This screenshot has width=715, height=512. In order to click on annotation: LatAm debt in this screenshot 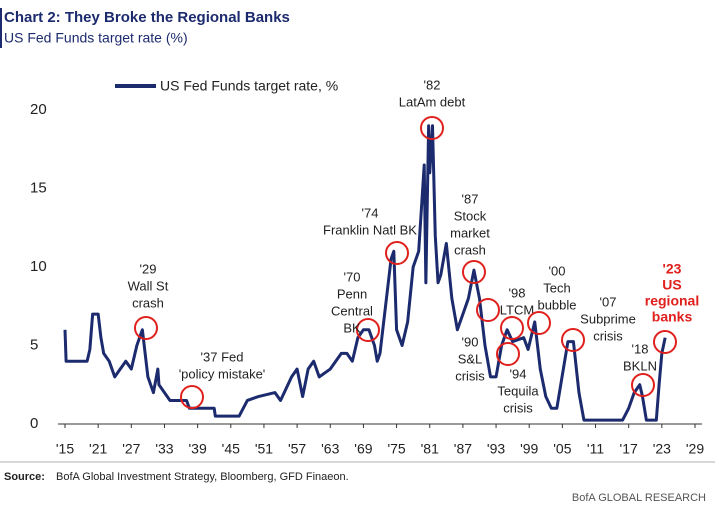, I will do `click(432, 101)`.